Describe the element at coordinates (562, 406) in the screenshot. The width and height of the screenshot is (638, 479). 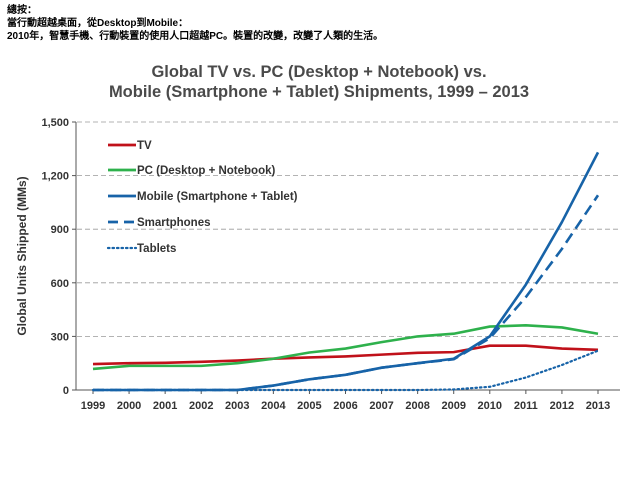
I see `x-tick-label-2012: 2012` at that location.